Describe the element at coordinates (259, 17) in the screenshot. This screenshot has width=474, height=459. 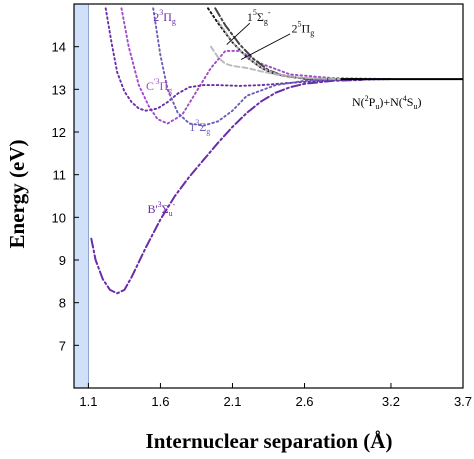
I see `state-label-lbl-1-5Sigg: 15Σg-` at that location.